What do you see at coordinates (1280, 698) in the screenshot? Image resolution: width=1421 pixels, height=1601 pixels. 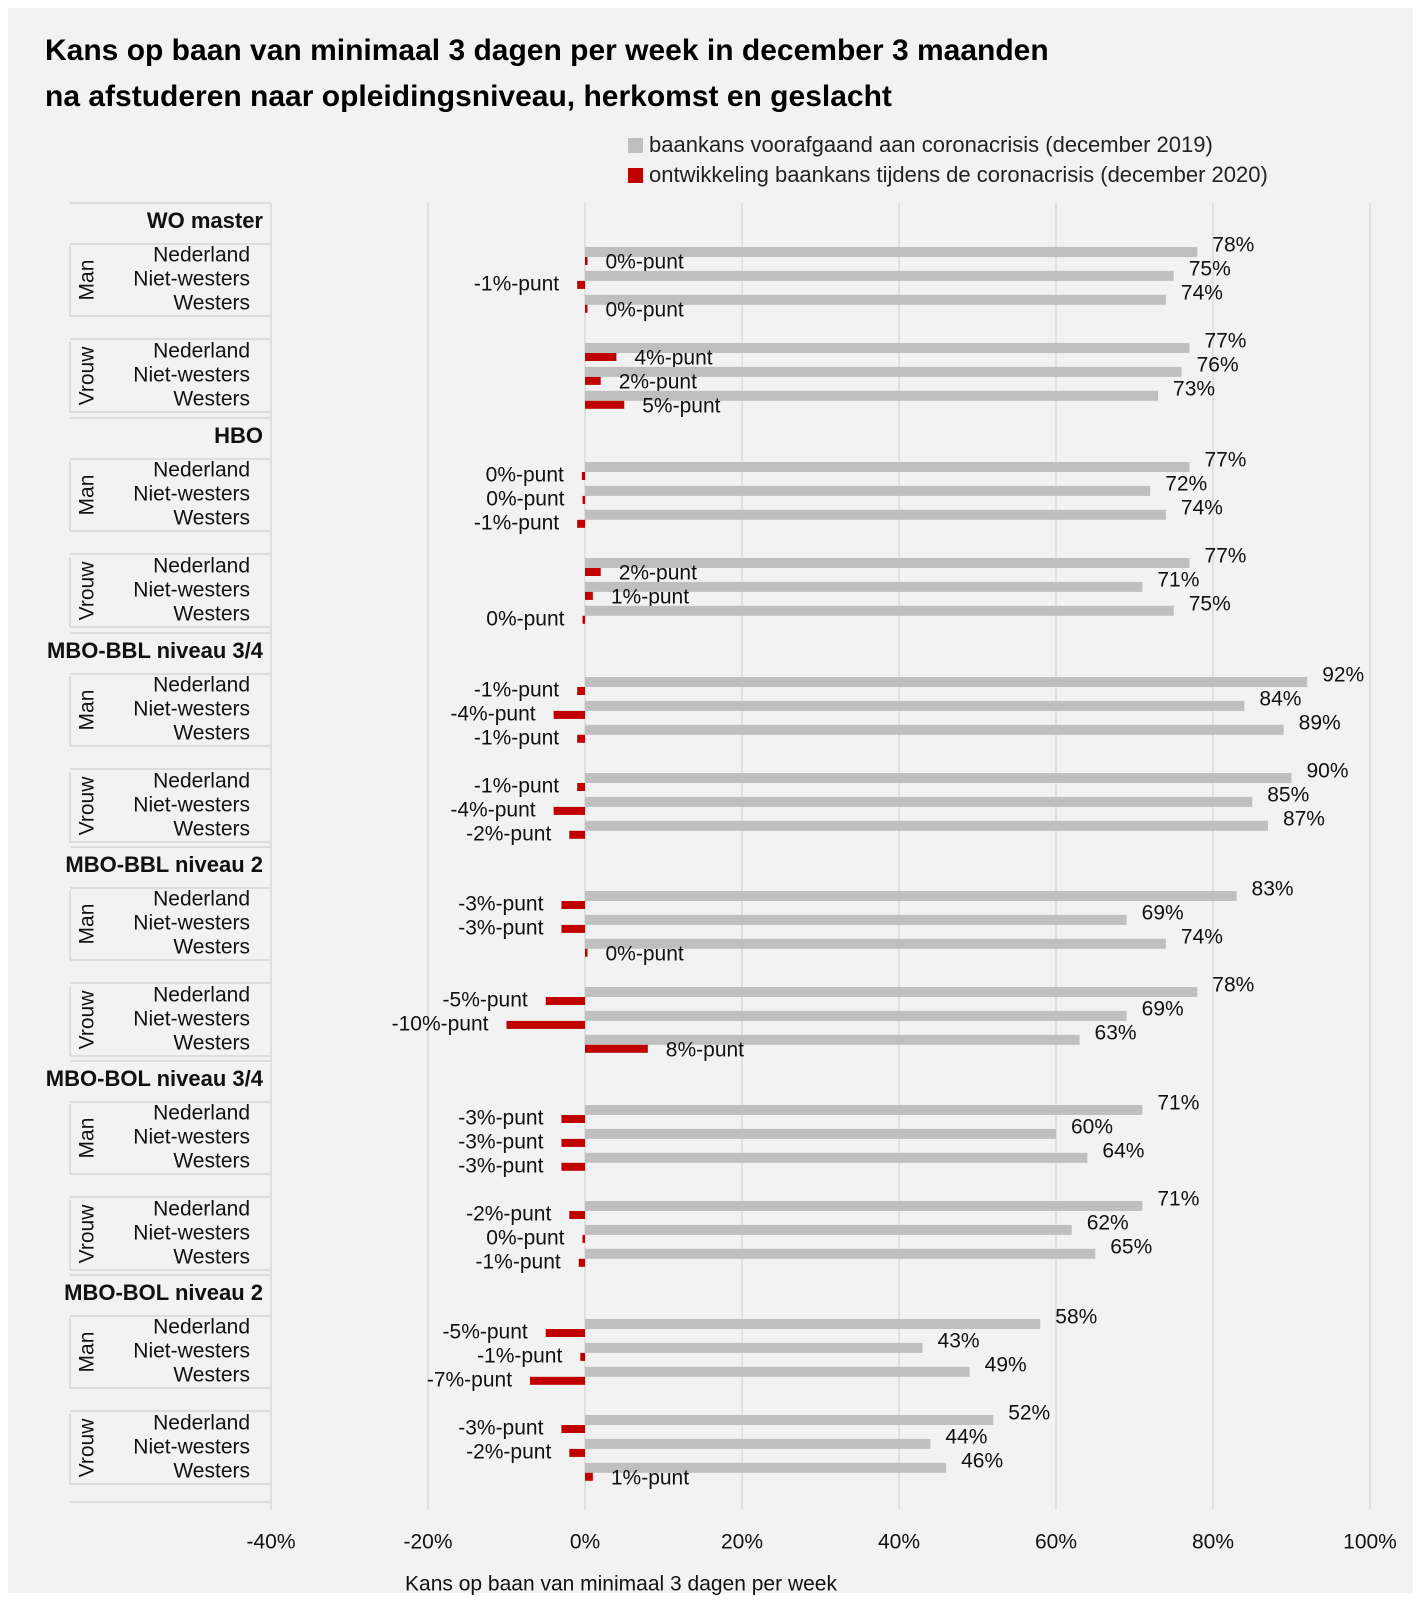 I see `bar-baseline-label: 84%` at bounding box center [1280, 698].